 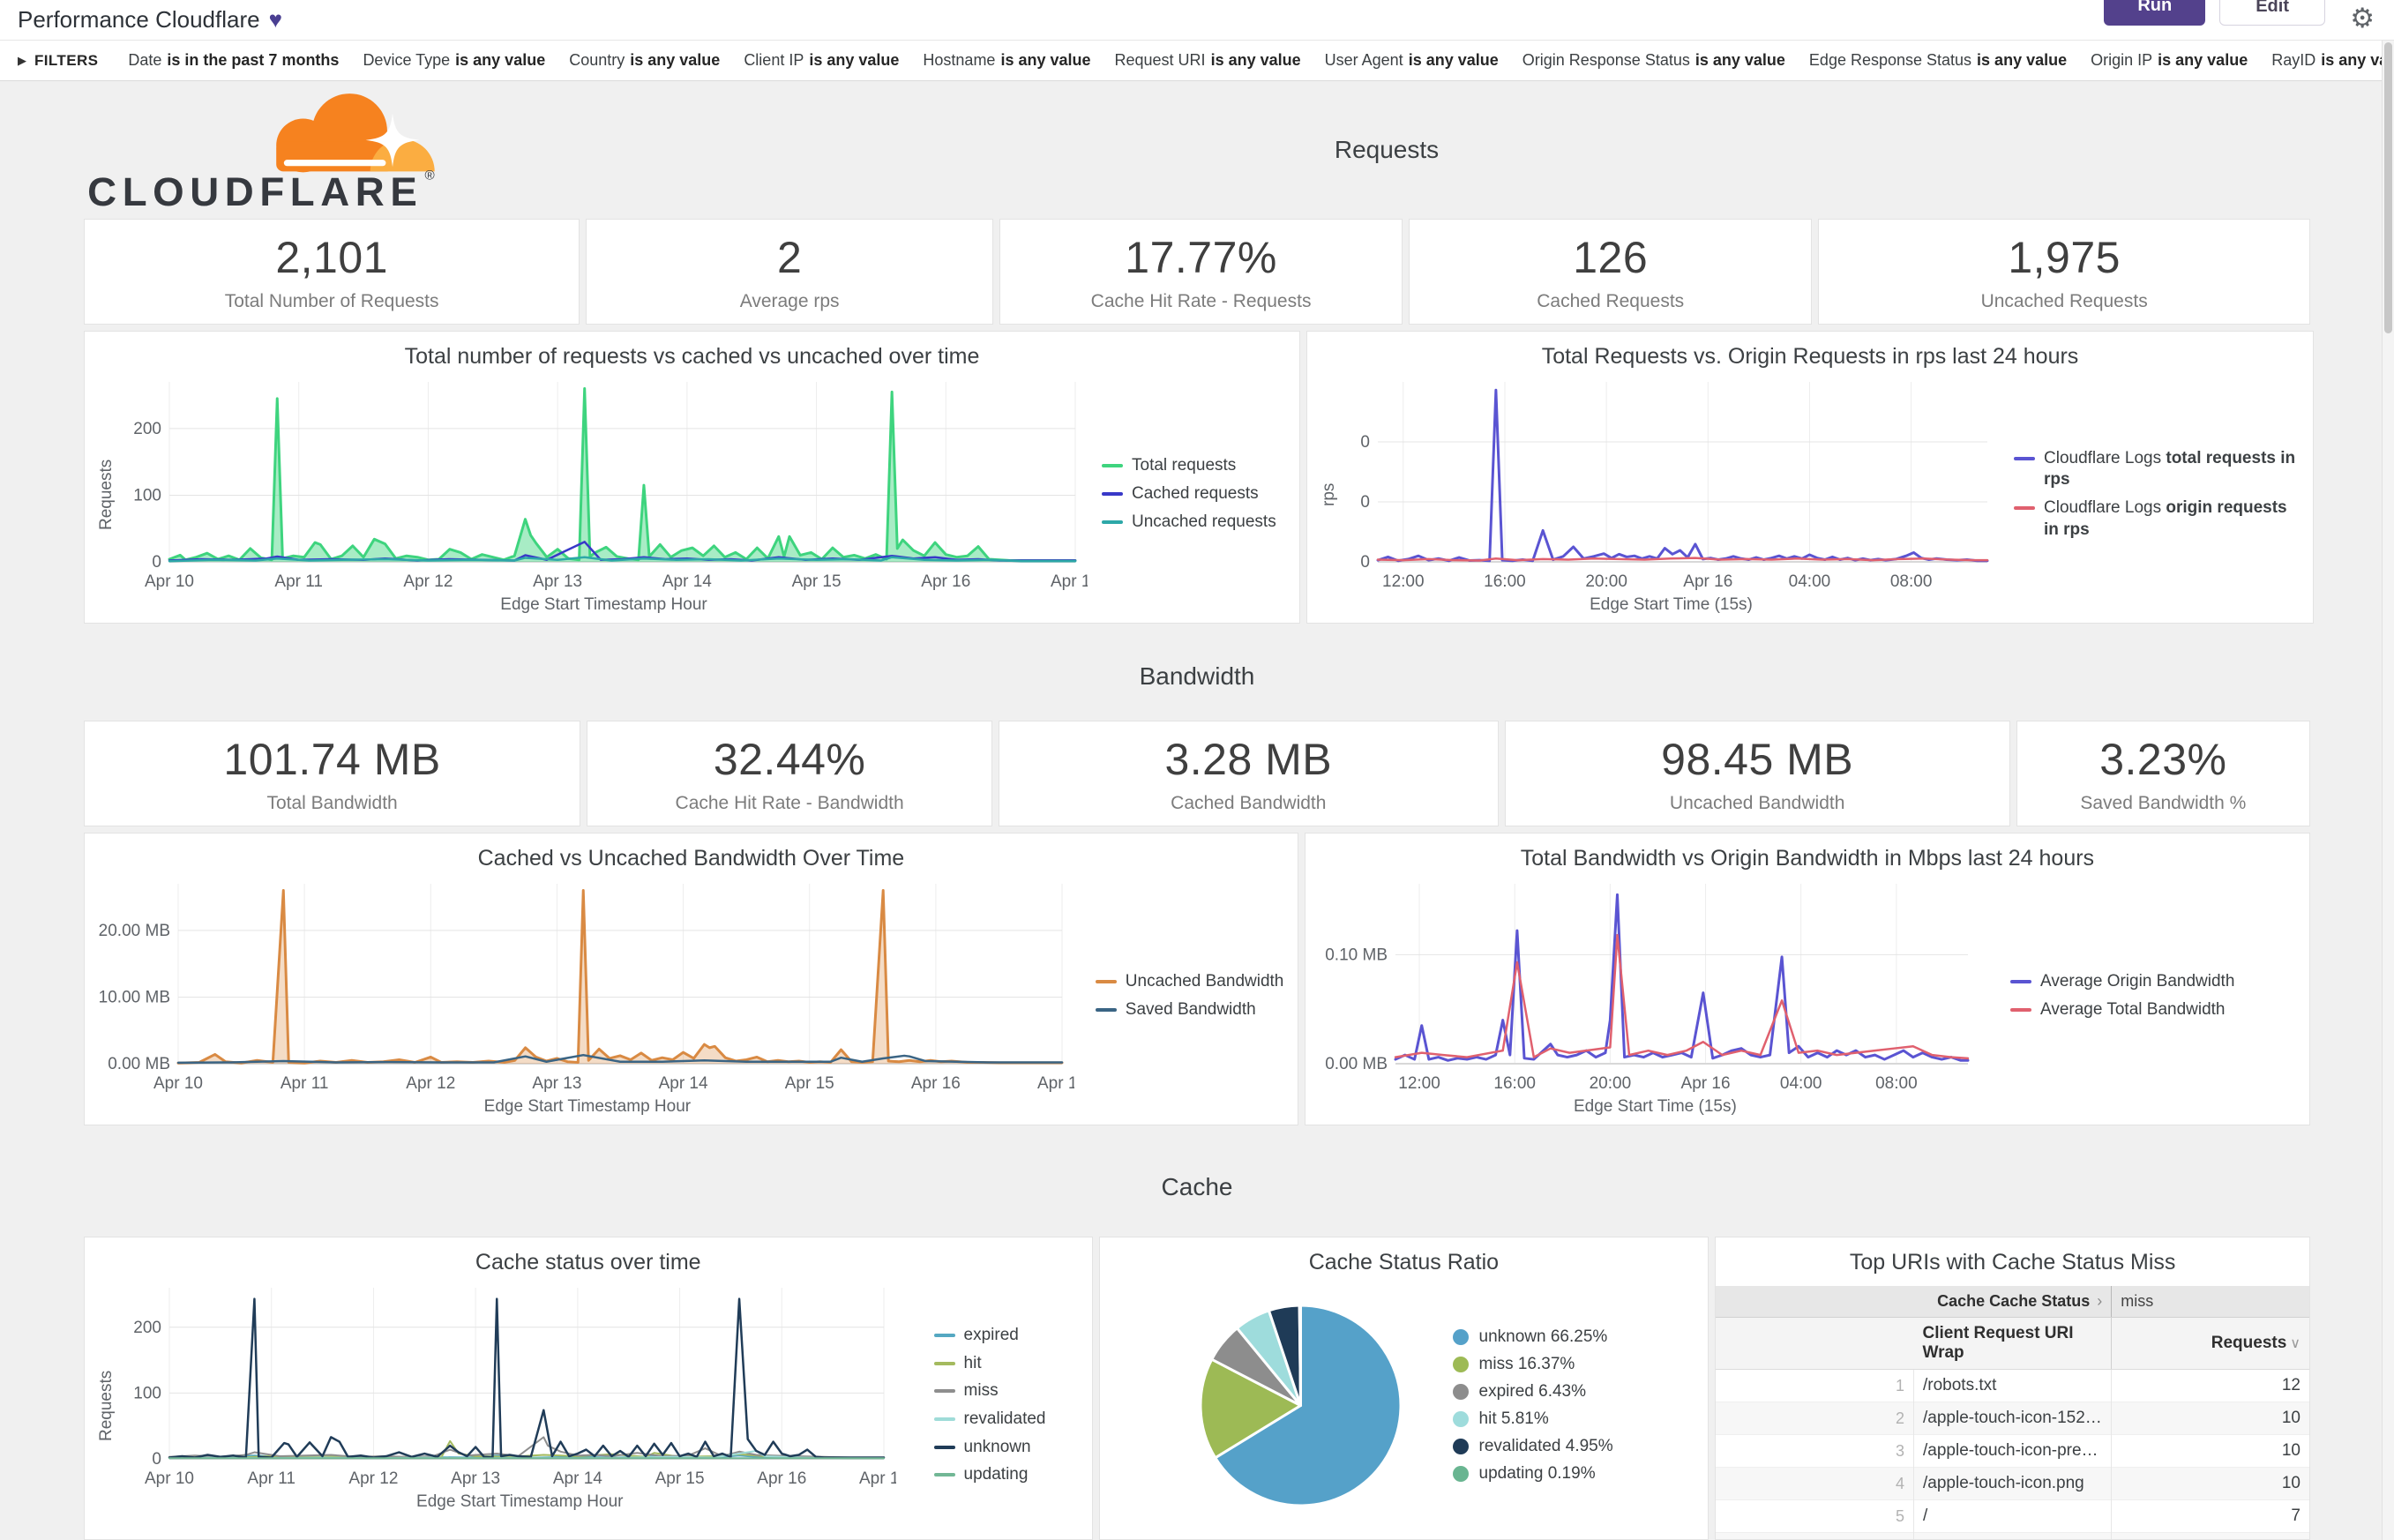 What do you see at coordinates (1055, 1083) in the screenshot?
I see `svg-text: Apr 17` at bounding box center [1055, 1083].